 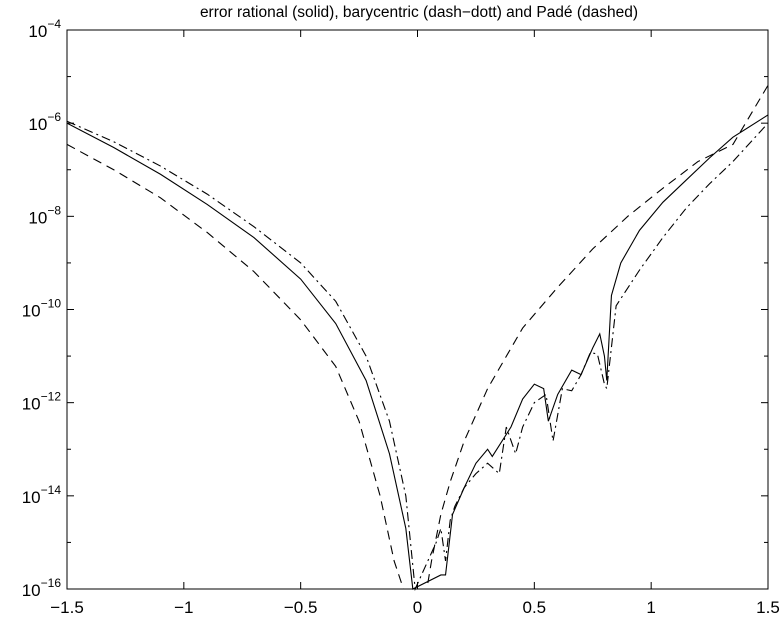 What do you see at coordinates (44, 122) in the screenshot?
I see `y-tick-label: 10⁻⁶` at bounding box center [44, 122].